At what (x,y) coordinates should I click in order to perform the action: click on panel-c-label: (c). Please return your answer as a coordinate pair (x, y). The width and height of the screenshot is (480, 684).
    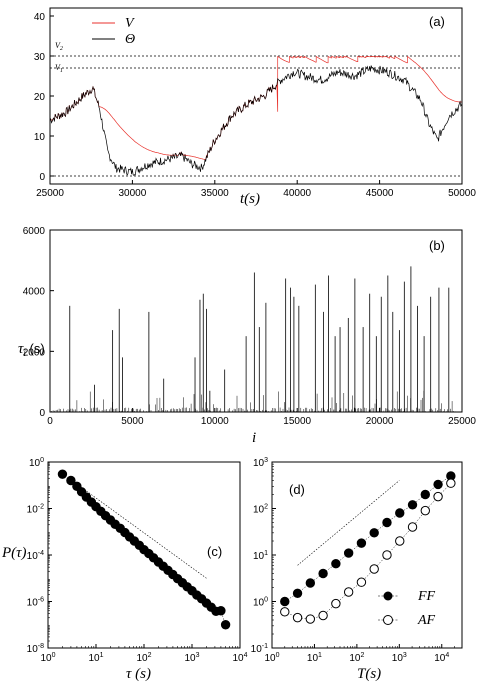
    Looking at the image, I should click on (214, 551).